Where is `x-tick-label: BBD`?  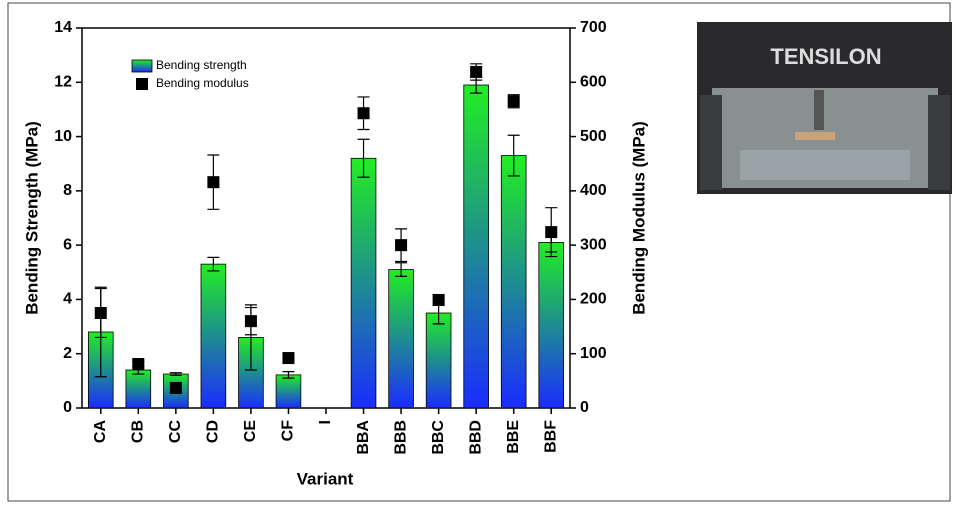
x-tick-label: BBD is located at coordinates (475, 437).